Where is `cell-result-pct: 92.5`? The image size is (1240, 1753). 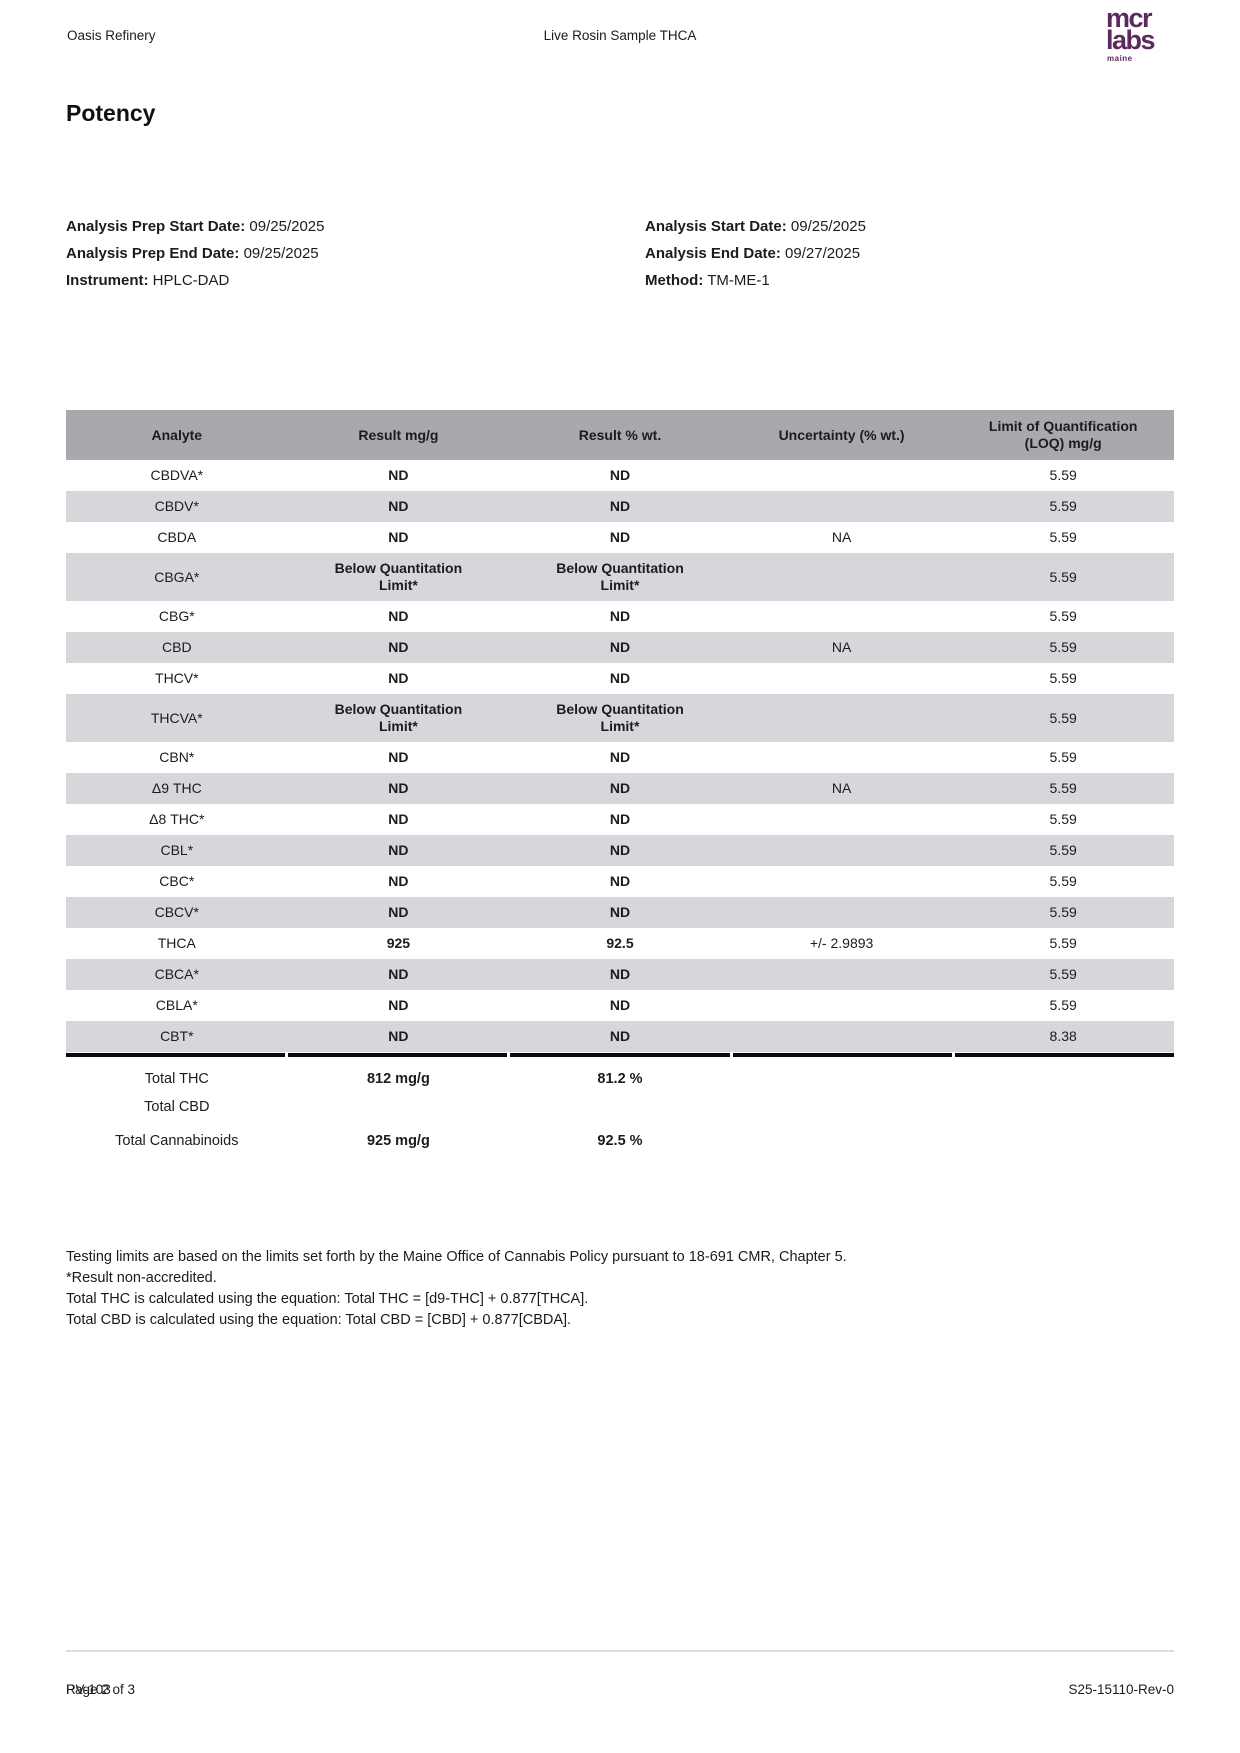
cell-result-pct: 92.5 is located at coordinates (620, 943).